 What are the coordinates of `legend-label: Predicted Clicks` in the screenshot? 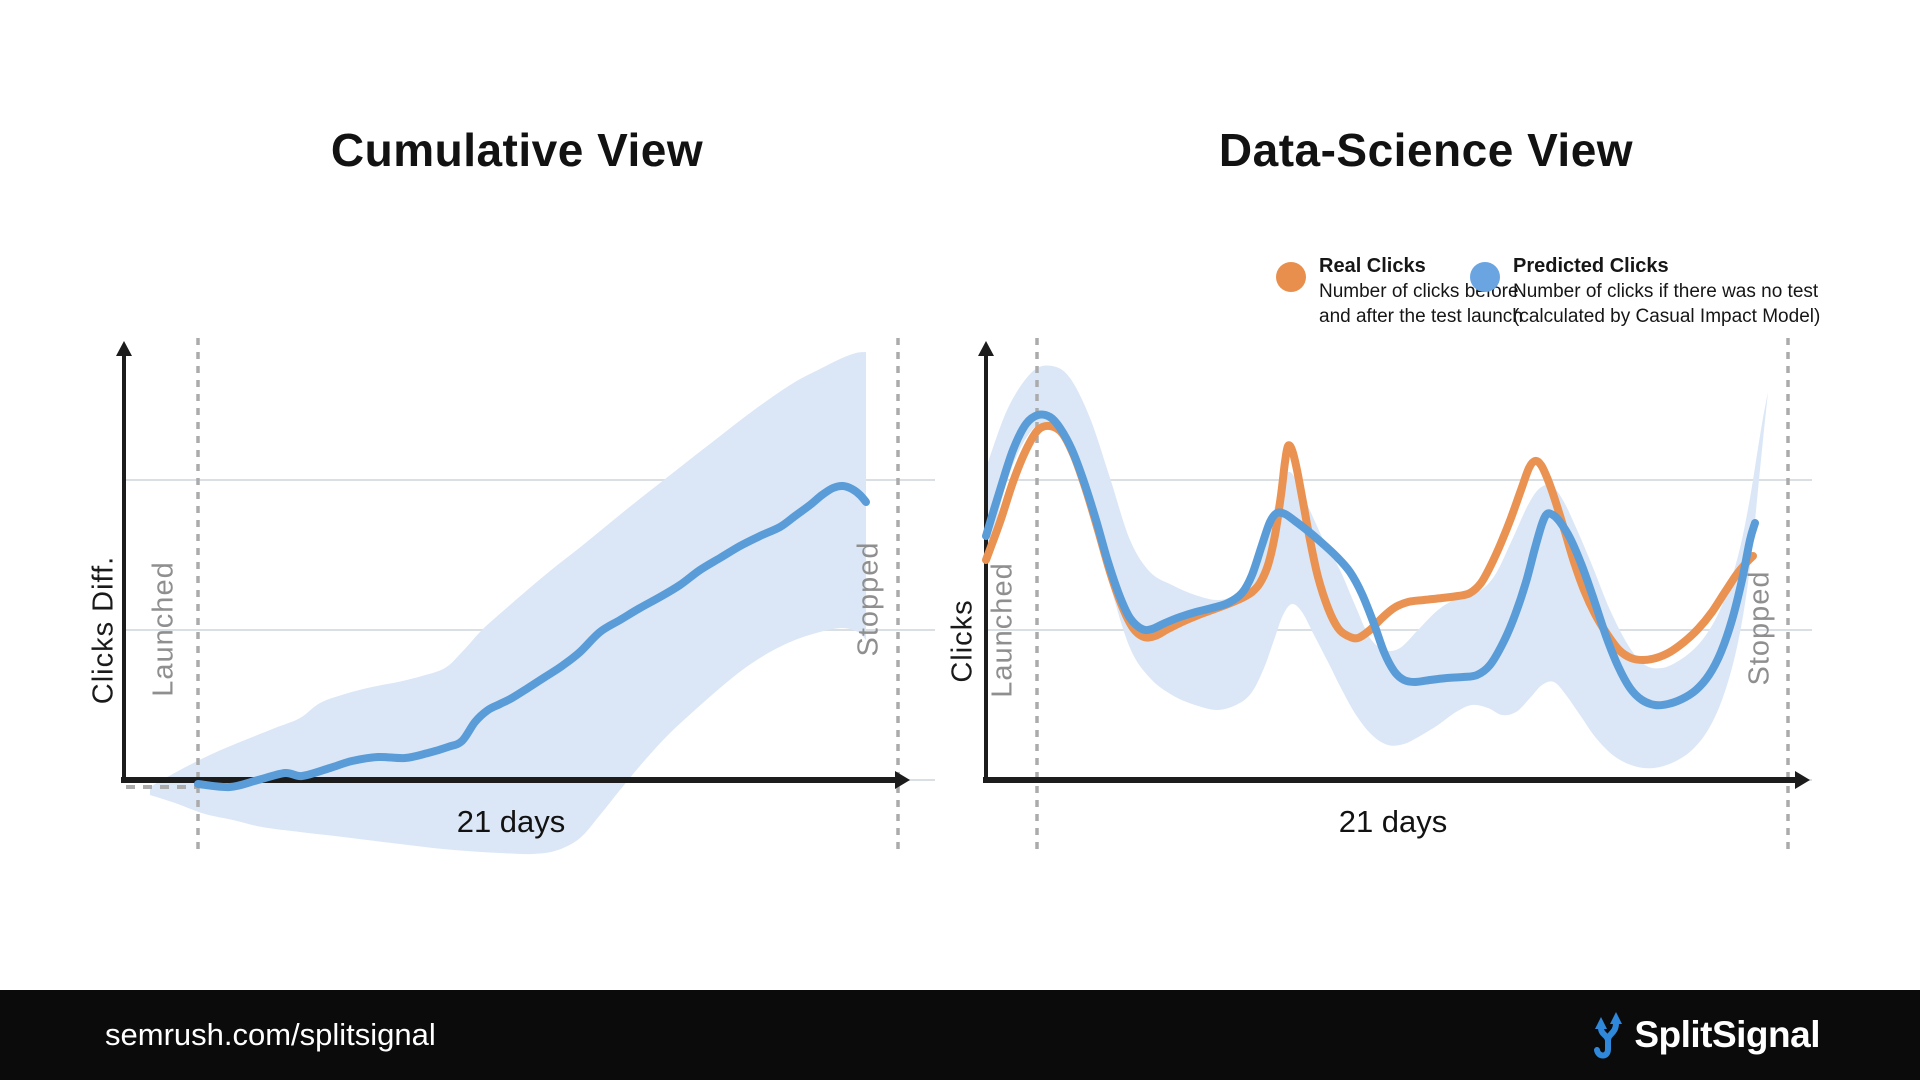 It's located at (1591, 266).